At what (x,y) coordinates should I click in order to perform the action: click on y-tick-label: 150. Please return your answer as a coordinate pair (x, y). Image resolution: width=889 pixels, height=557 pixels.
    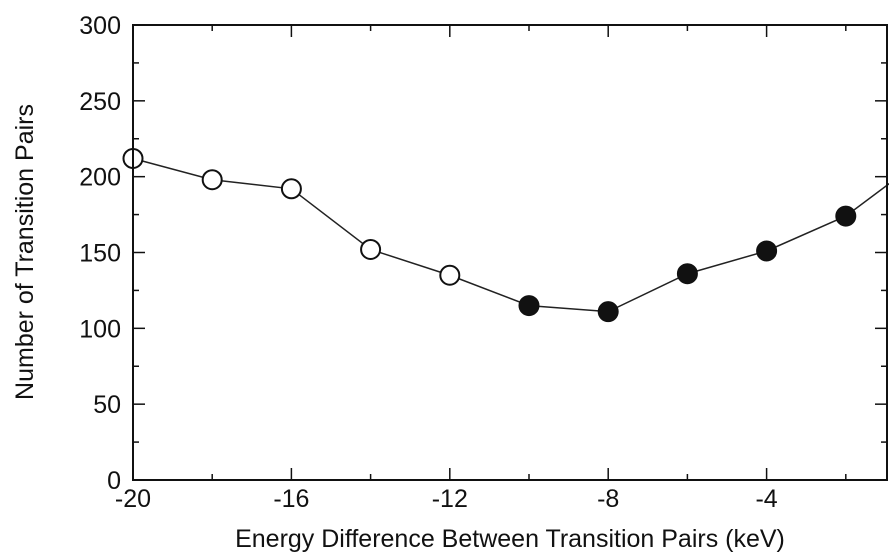
    Looking at the image, I should click on (100, 254).